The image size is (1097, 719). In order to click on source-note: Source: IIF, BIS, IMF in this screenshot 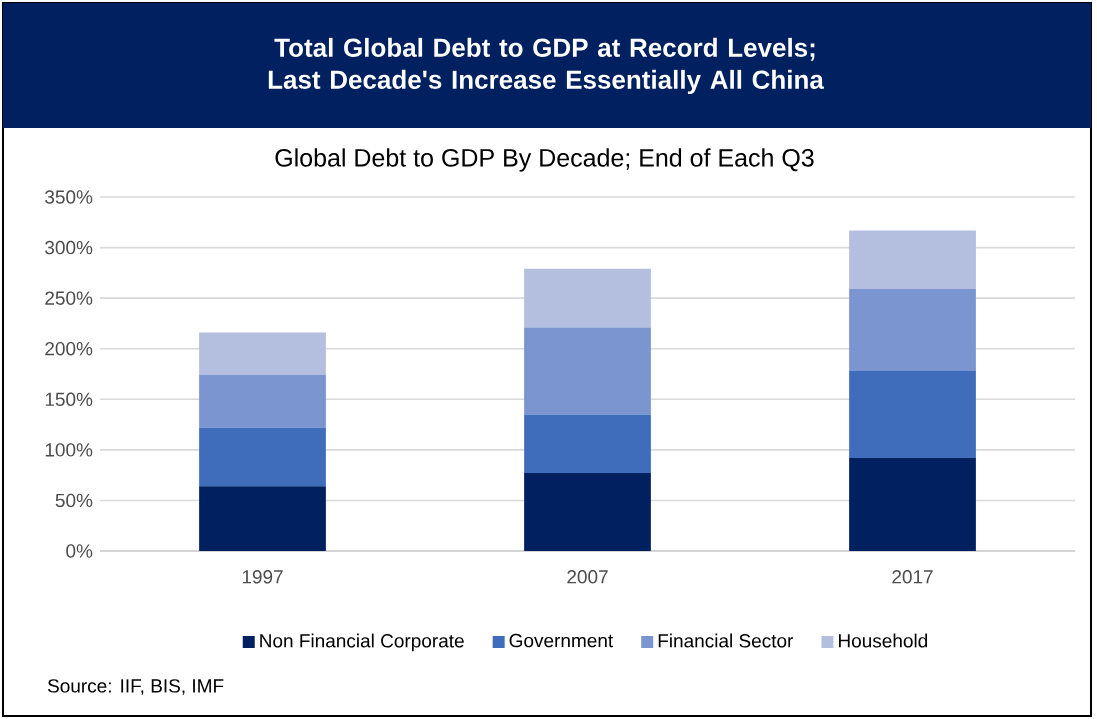, I will do `click(135, 687)`.